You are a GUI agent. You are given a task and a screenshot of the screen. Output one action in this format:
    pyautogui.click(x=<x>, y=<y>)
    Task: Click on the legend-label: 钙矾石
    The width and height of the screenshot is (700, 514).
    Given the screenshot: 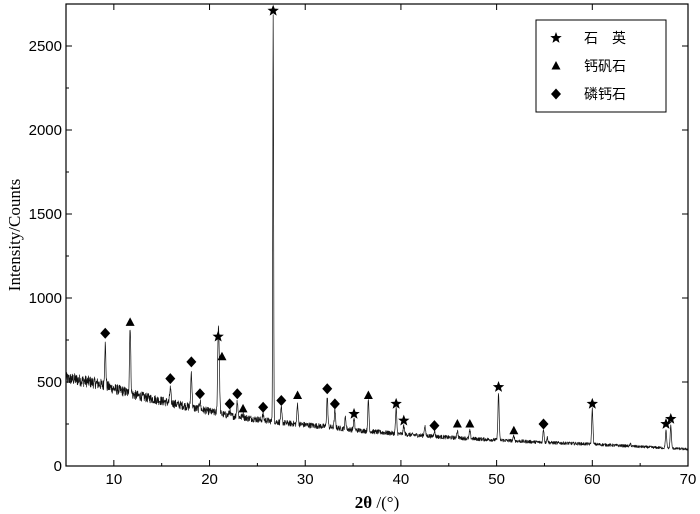 What is the action you would take?
    pyautogui.click(x=605, y=67)
    